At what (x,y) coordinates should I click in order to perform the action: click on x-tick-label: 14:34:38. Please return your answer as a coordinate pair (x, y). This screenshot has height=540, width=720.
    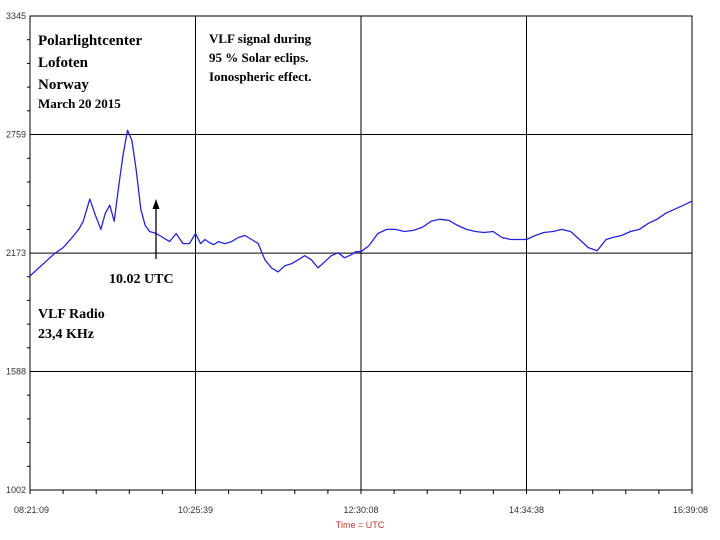
    Looking at the image, I should click on (526, 510).